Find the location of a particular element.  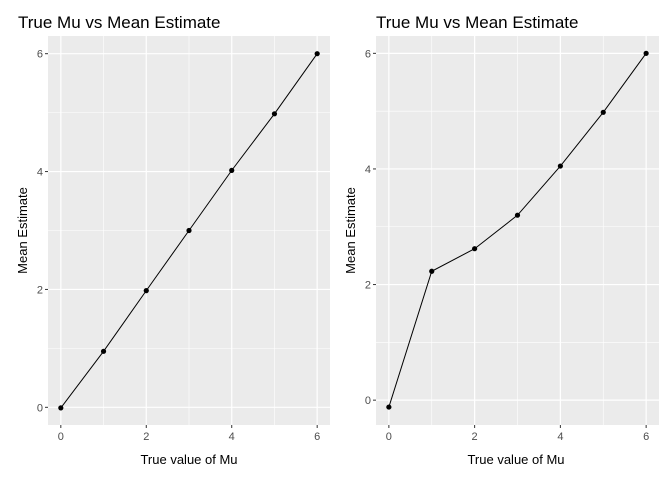

left-chart-y-tick-label: 0 is located at coordinates (40, 408).